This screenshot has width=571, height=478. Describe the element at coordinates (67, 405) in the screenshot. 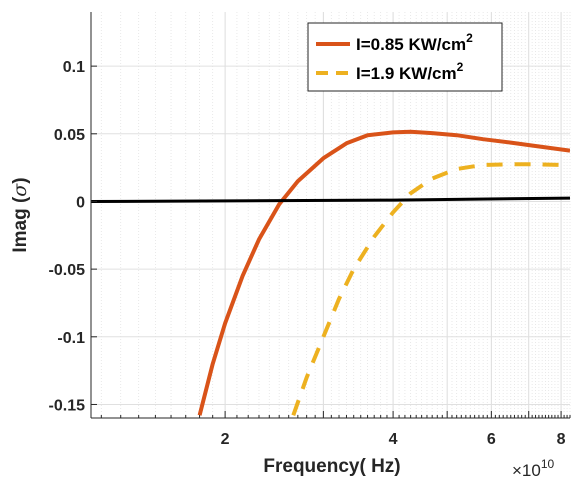

I see `y-tick-label: -0.15` at that location.